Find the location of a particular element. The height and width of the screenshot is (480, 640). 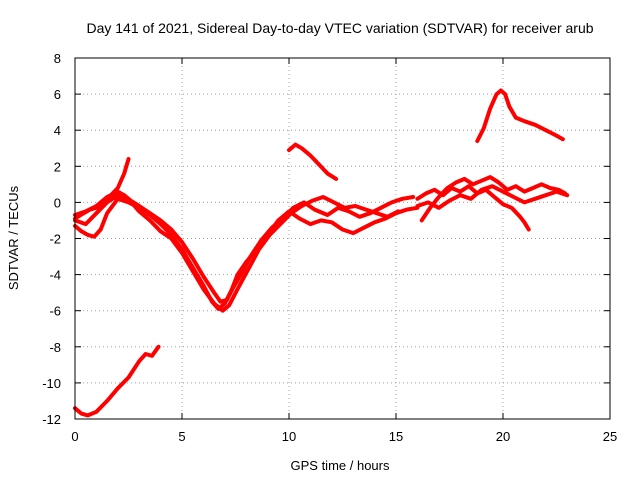

y-axis-label: SDTVAR / TECUs is located at coordinates (13, 237).